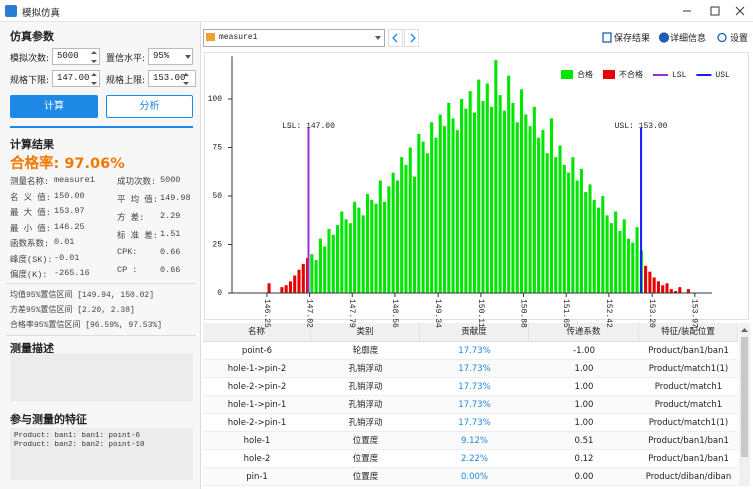 Image resolution: width=753 pixels, height=489 pixels. What do you see at coordinates (170, 56) in the screenshot?
I see `select: 95%` at bounding box center [170, 56].